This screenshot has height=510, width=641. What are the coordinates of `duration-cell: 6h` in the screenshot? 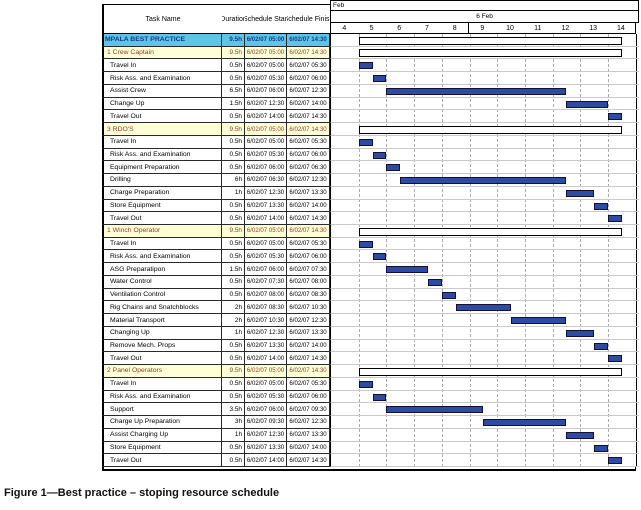 It's located at (233, 180).